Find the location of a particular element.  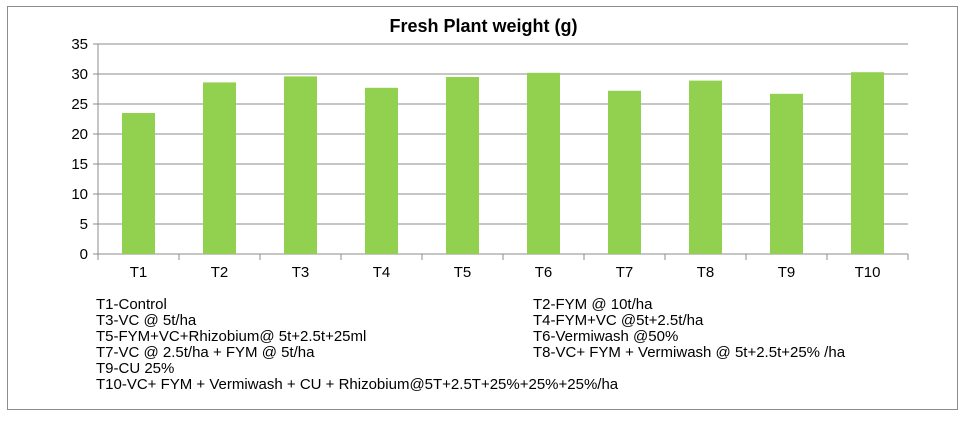

bar-t8 is located at coordinates (705, 167).